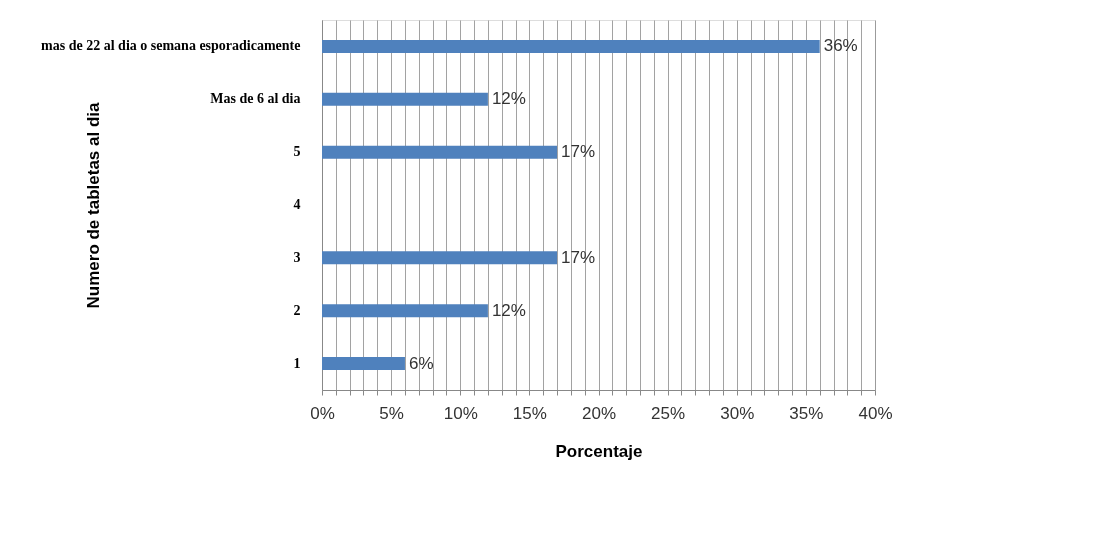  Describe the element at coordinates (297, 152) in the screenshot. I see `y-tick-label: 5` at that location.